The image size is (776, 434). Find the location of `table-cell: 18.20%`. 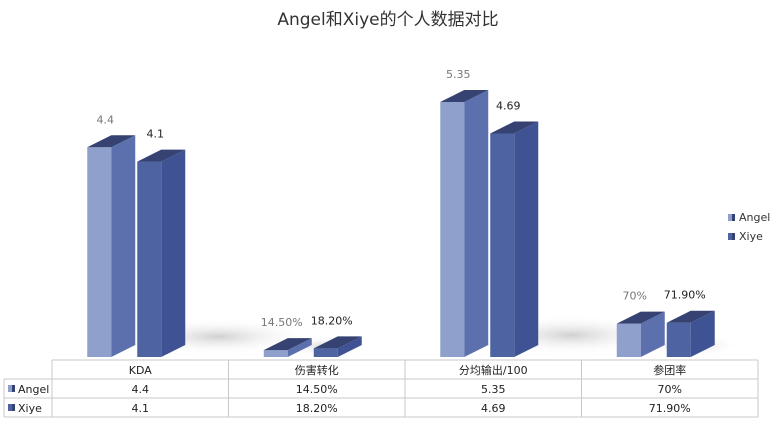

table-cell: 18.20% is located at coordinates (317, 408).